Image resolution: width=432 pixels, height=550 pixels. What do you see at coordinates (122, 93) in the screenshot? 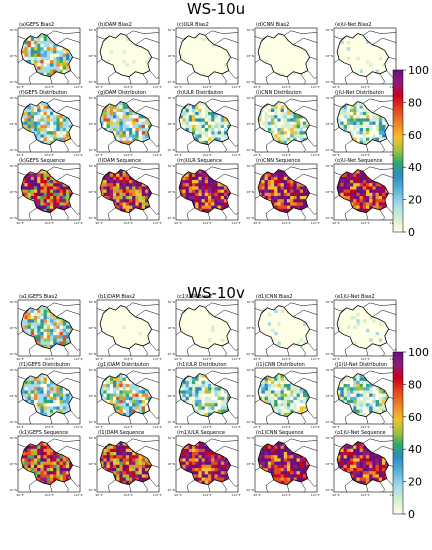
I see `panel-title: (g)DAM Distributon` at bounding box center [122, 93].